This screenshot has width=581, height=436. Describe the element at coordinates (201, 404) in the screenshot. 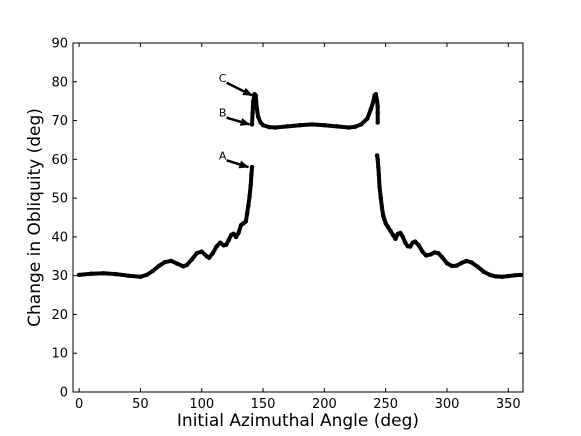

I see `x-tick-label-2: 100` at that location.